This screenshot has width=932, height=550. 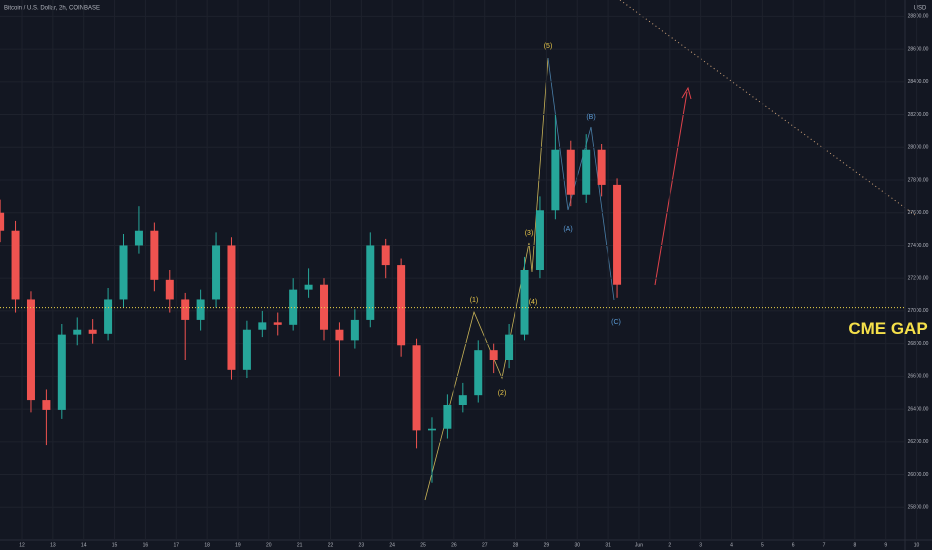 I want to click on wave-label: (C), so click(x=616, y=322).